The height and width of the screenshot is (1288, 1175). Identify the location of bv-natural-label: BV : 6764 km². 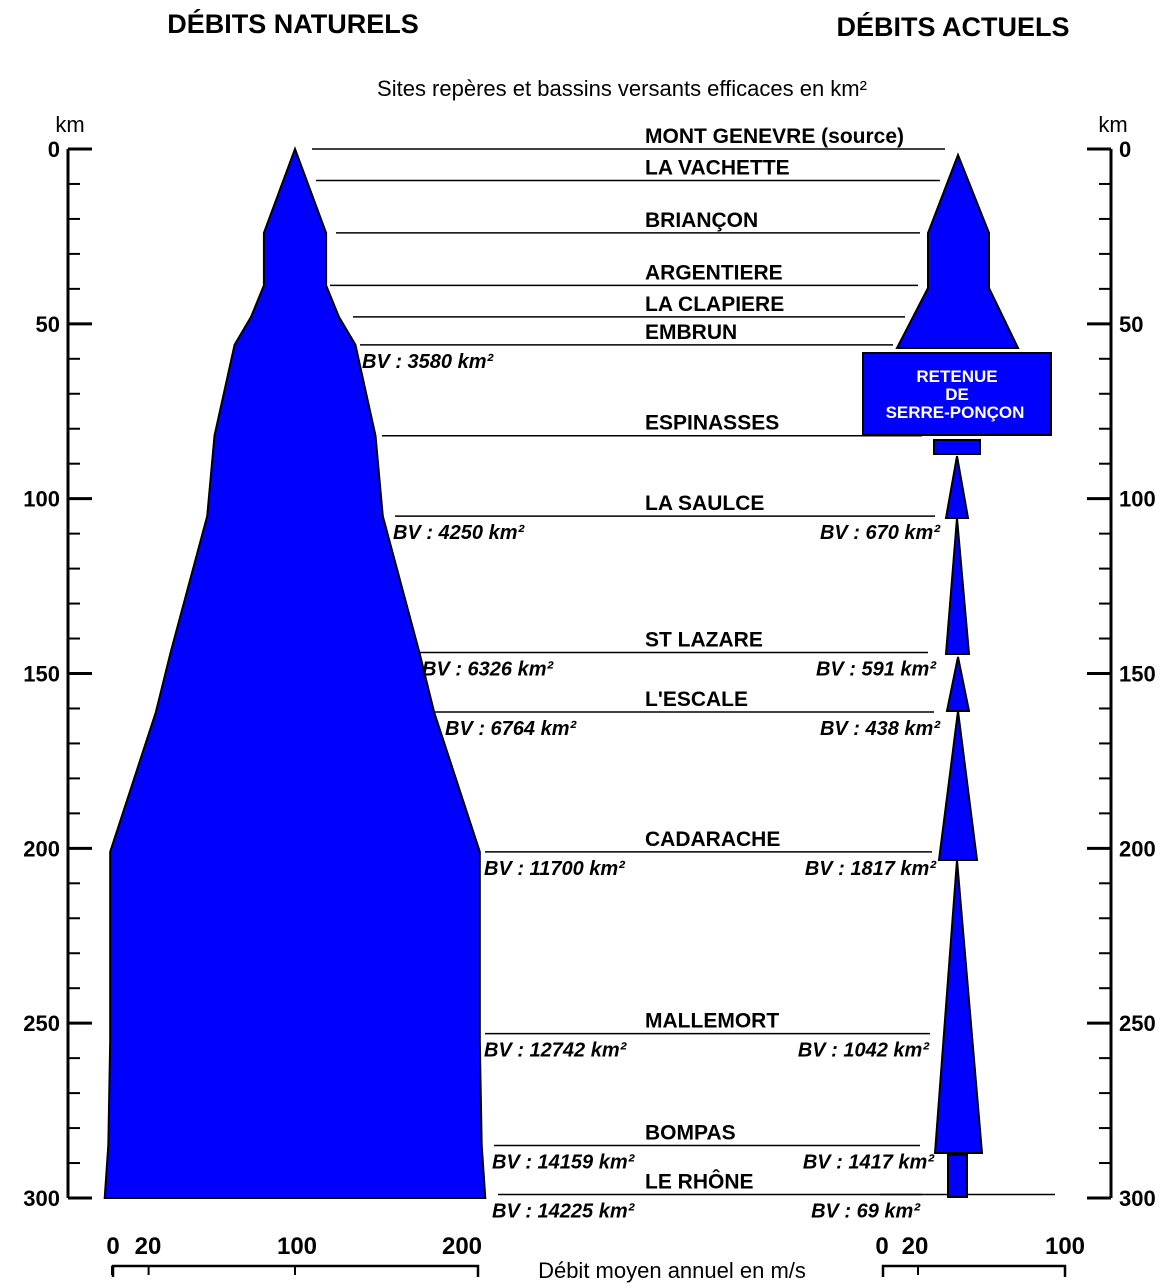
(511, 729).